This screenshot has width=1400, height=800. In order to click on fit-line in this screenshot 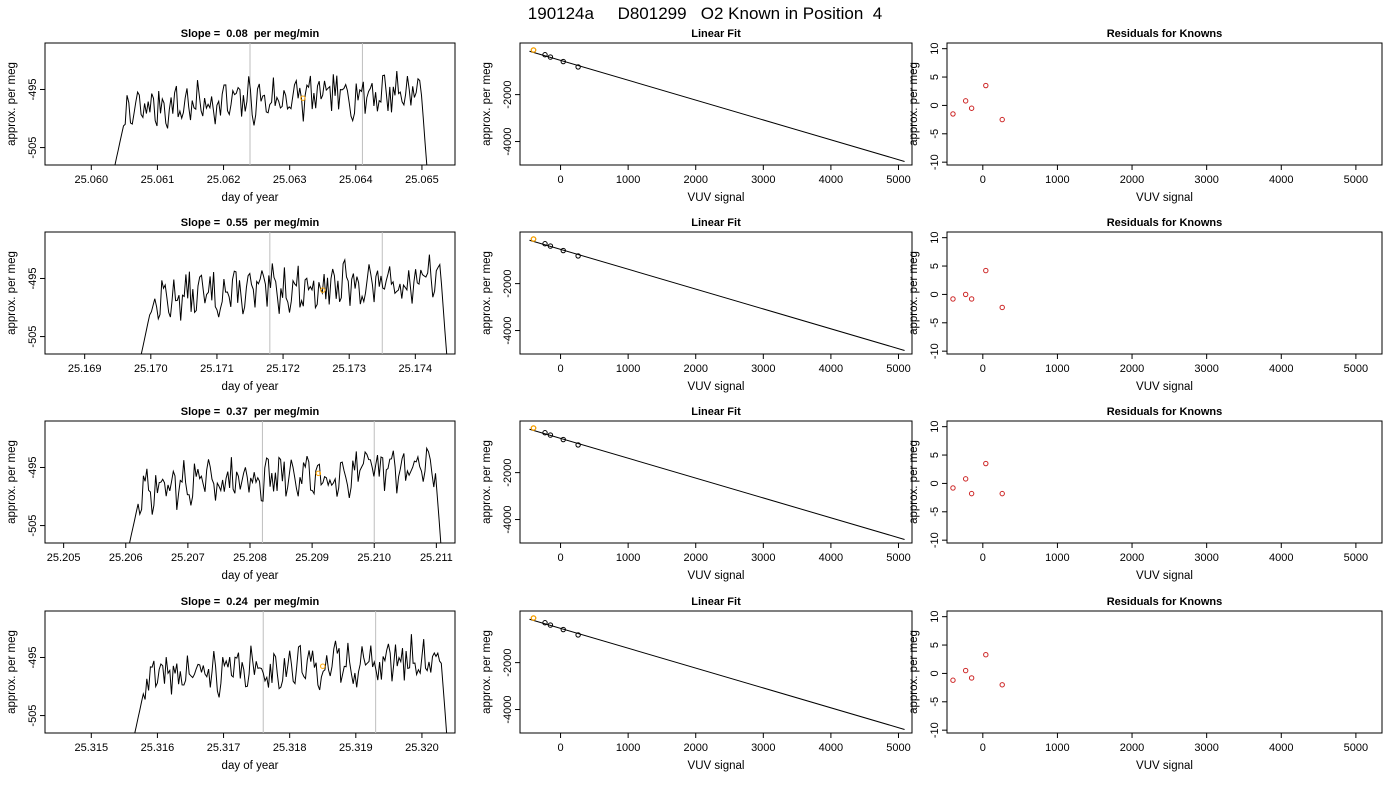, I will do `click(717, 484)`.